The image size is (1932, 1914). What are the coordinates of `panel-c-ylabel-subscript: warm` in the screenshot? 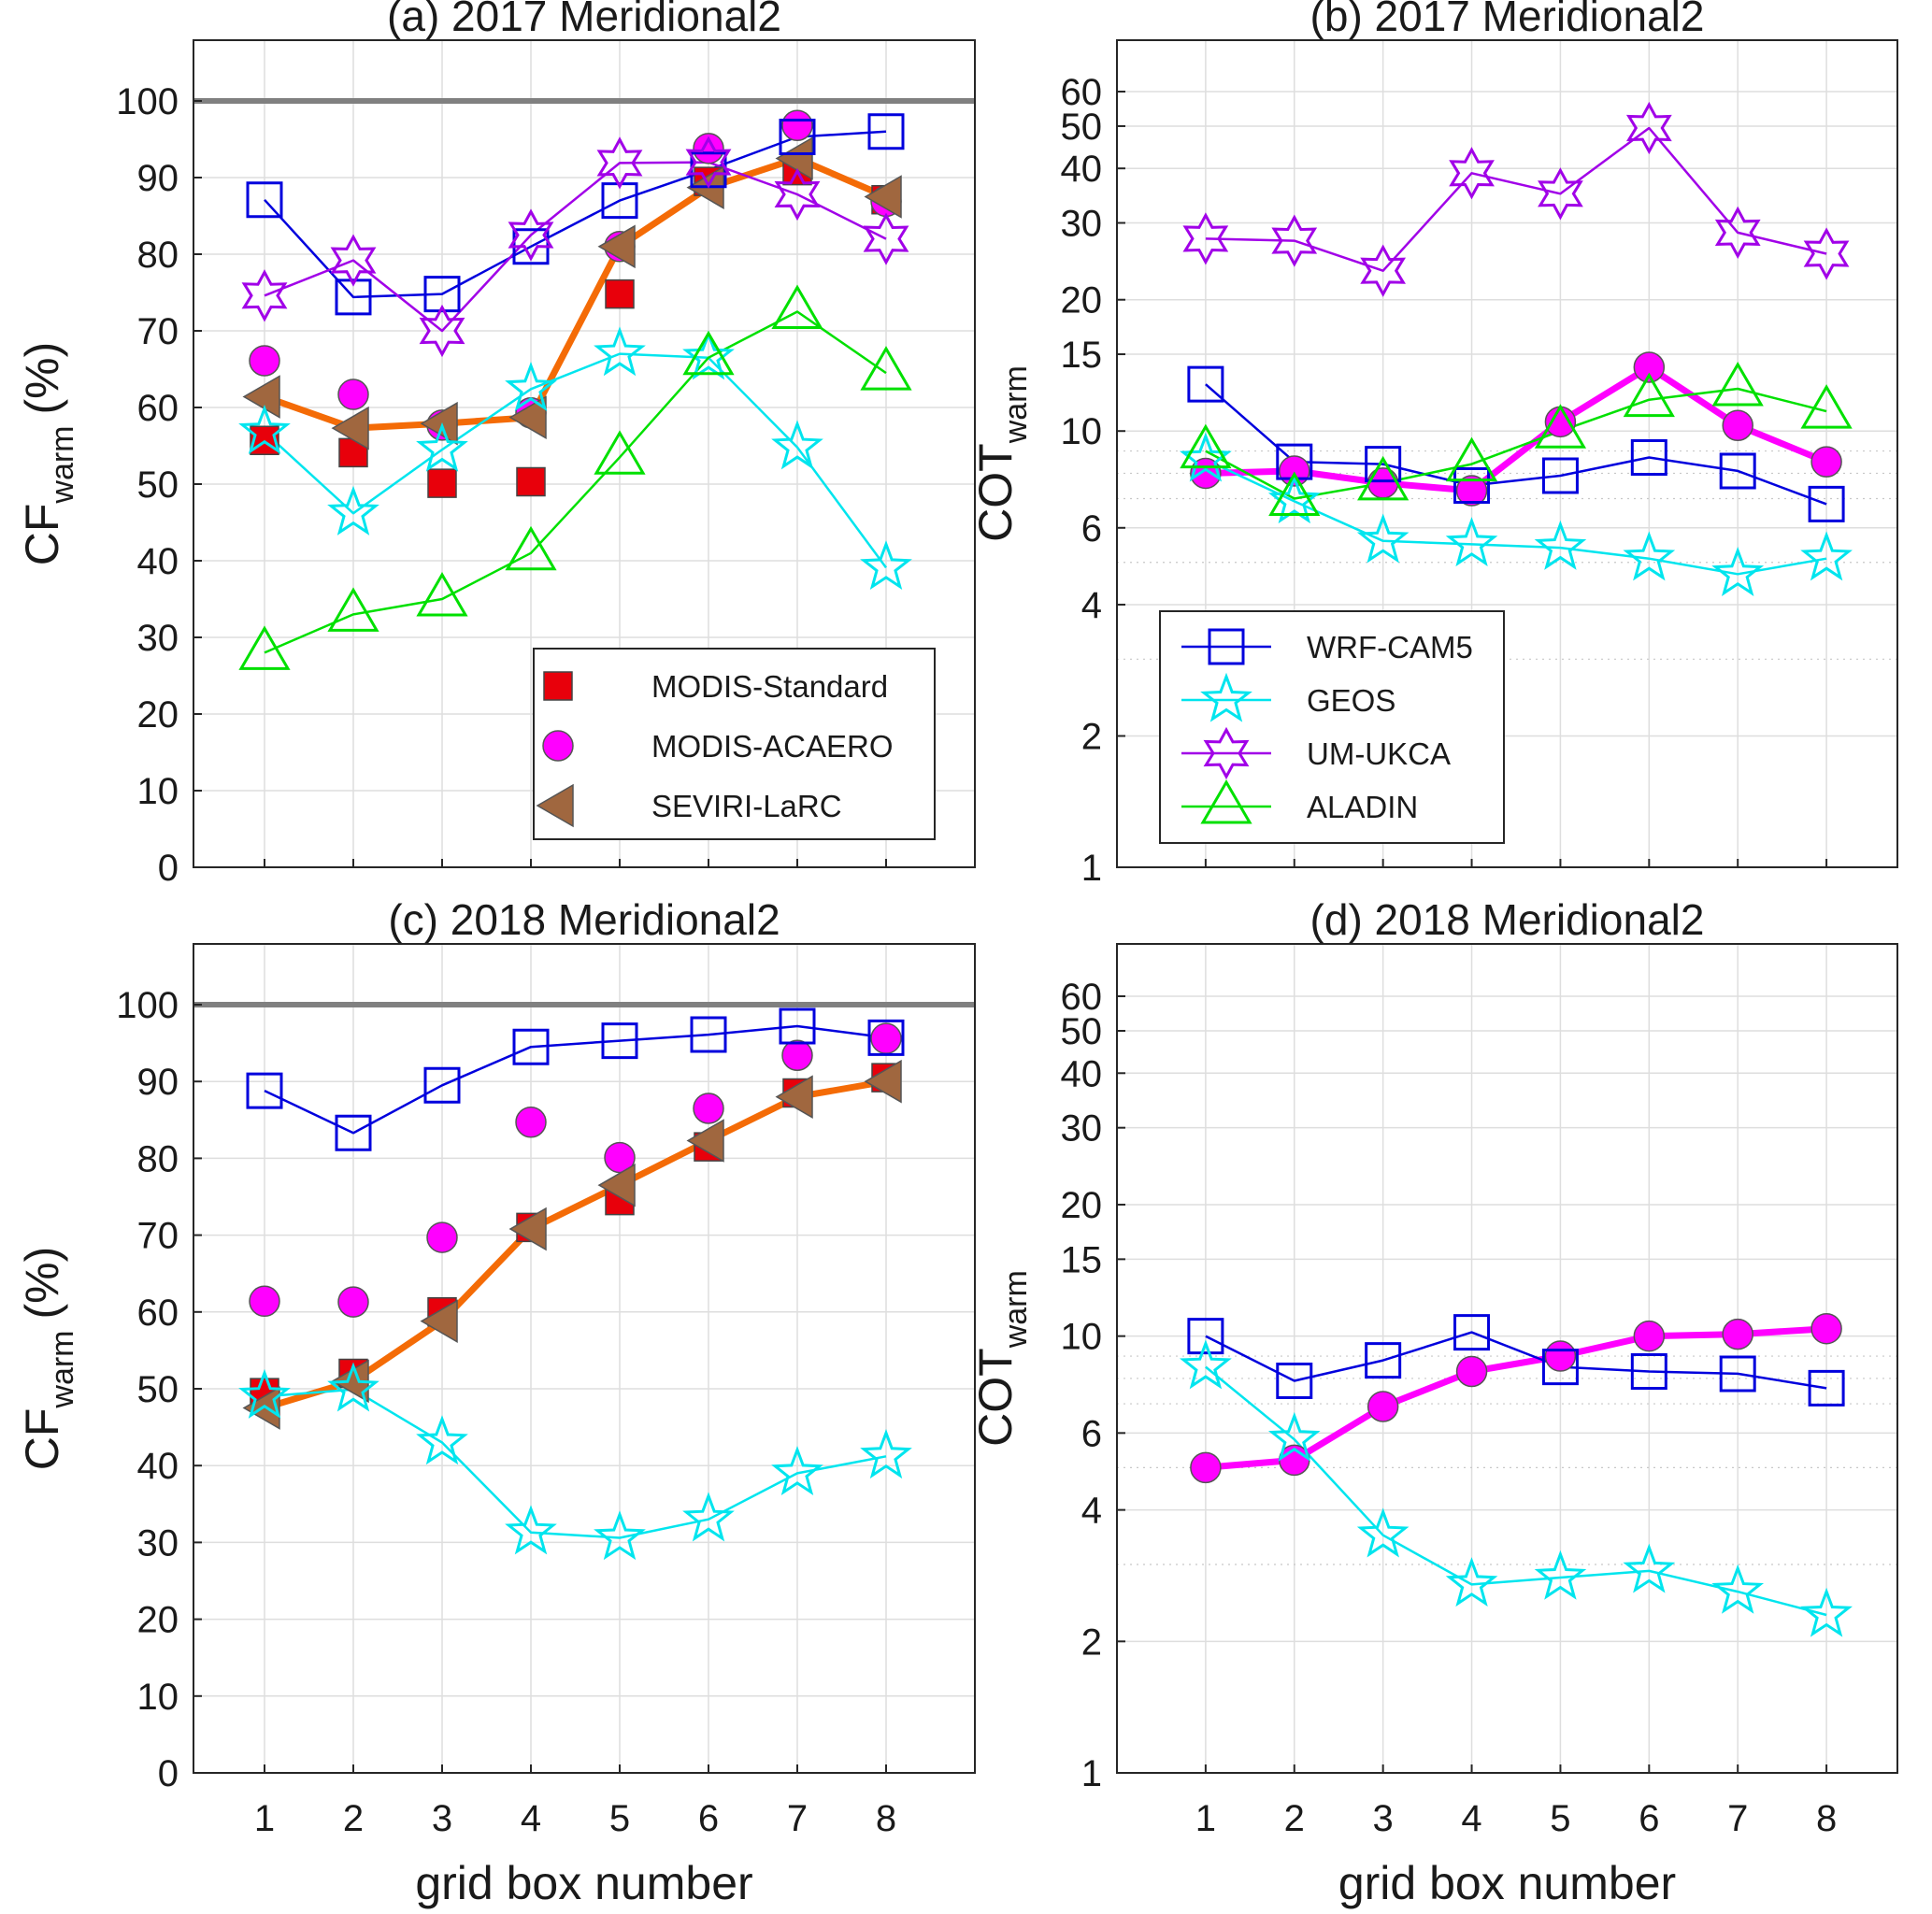 It's located at (62, 1370).